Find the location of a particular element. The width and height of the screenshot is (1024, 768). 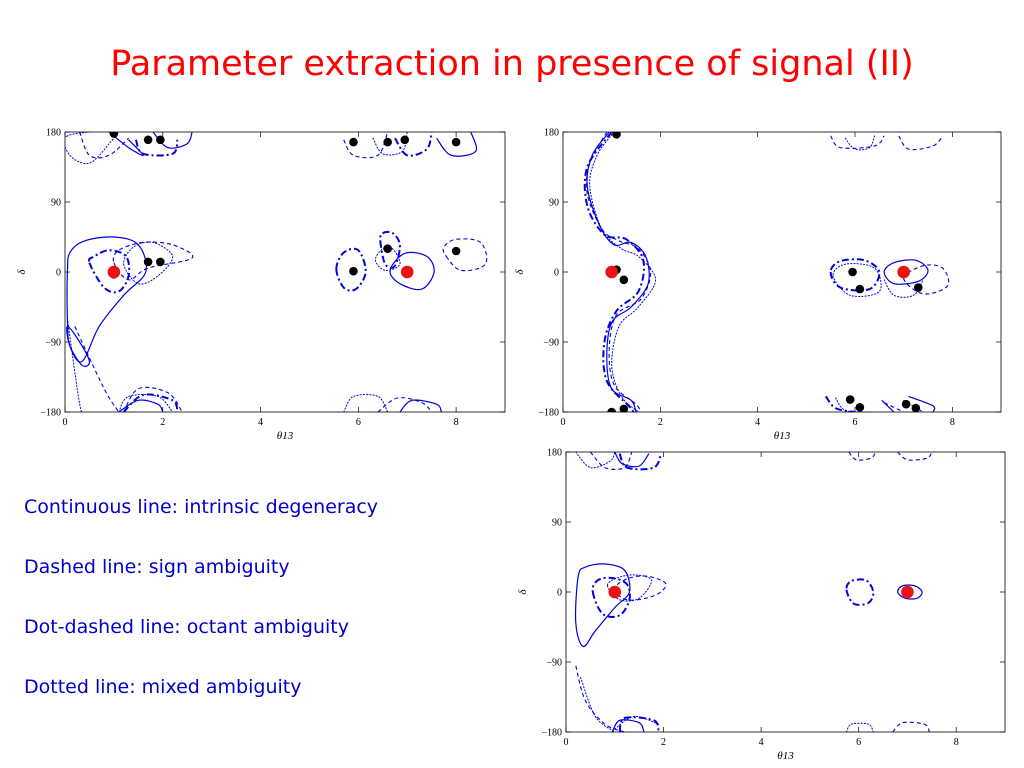

x-axis-label: θ13 is located at coordinates (782, 436).